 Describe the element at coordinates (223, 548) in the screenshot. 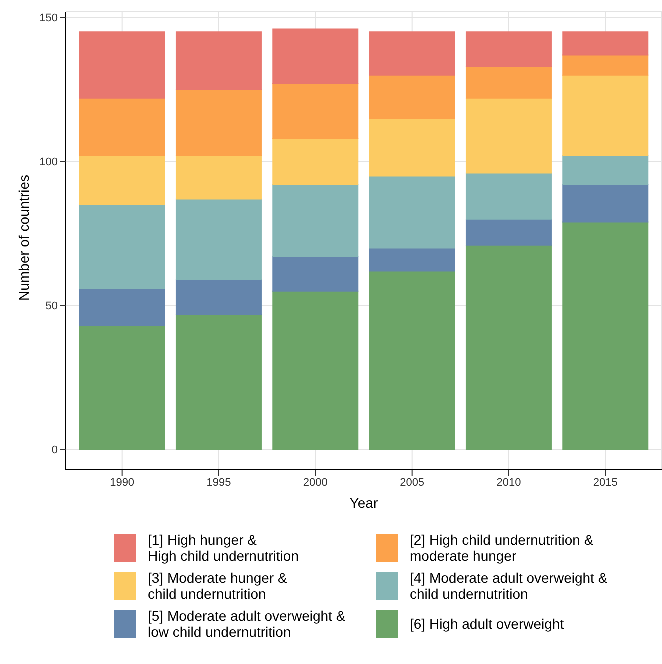

I see `legend-label: [1] High hunger & High child undernutrition` at that location.